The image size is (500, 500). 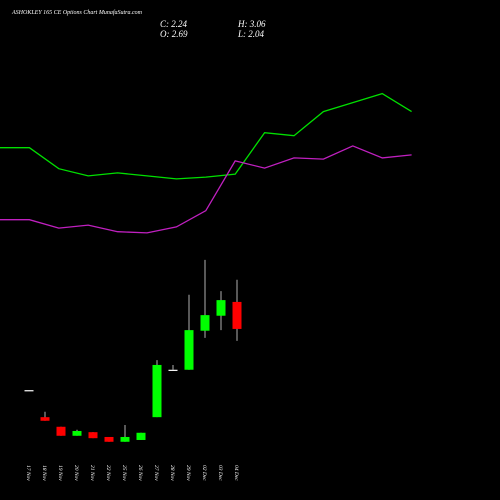 I want to click on x-tick-label: 17 Nov, so click(x=28, y=473).